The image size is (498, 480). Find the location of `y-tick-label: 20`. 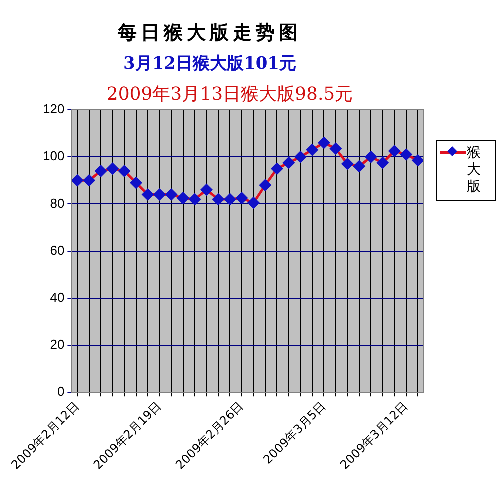

y-tick-label: 20 is located at coordinates (57, 344).